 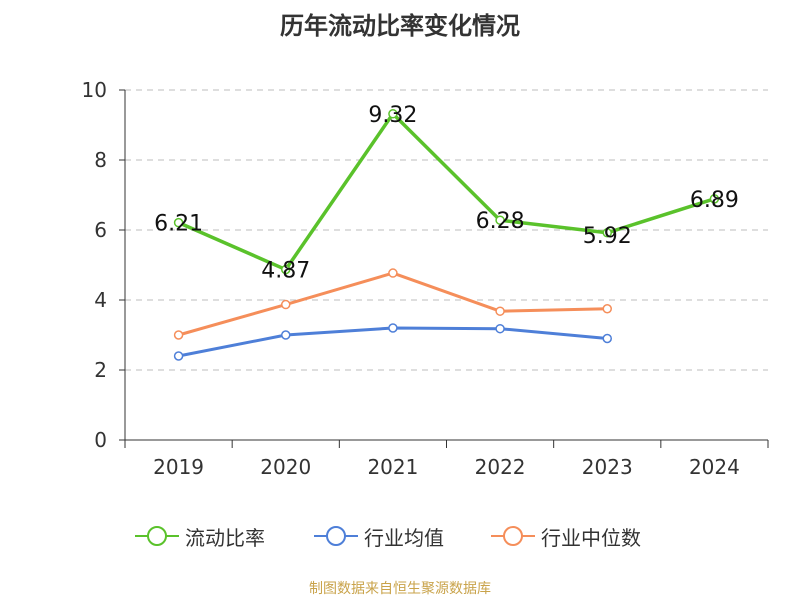 I want to click on x-tick-label-2024: 2024, so click(x=714, y=467).